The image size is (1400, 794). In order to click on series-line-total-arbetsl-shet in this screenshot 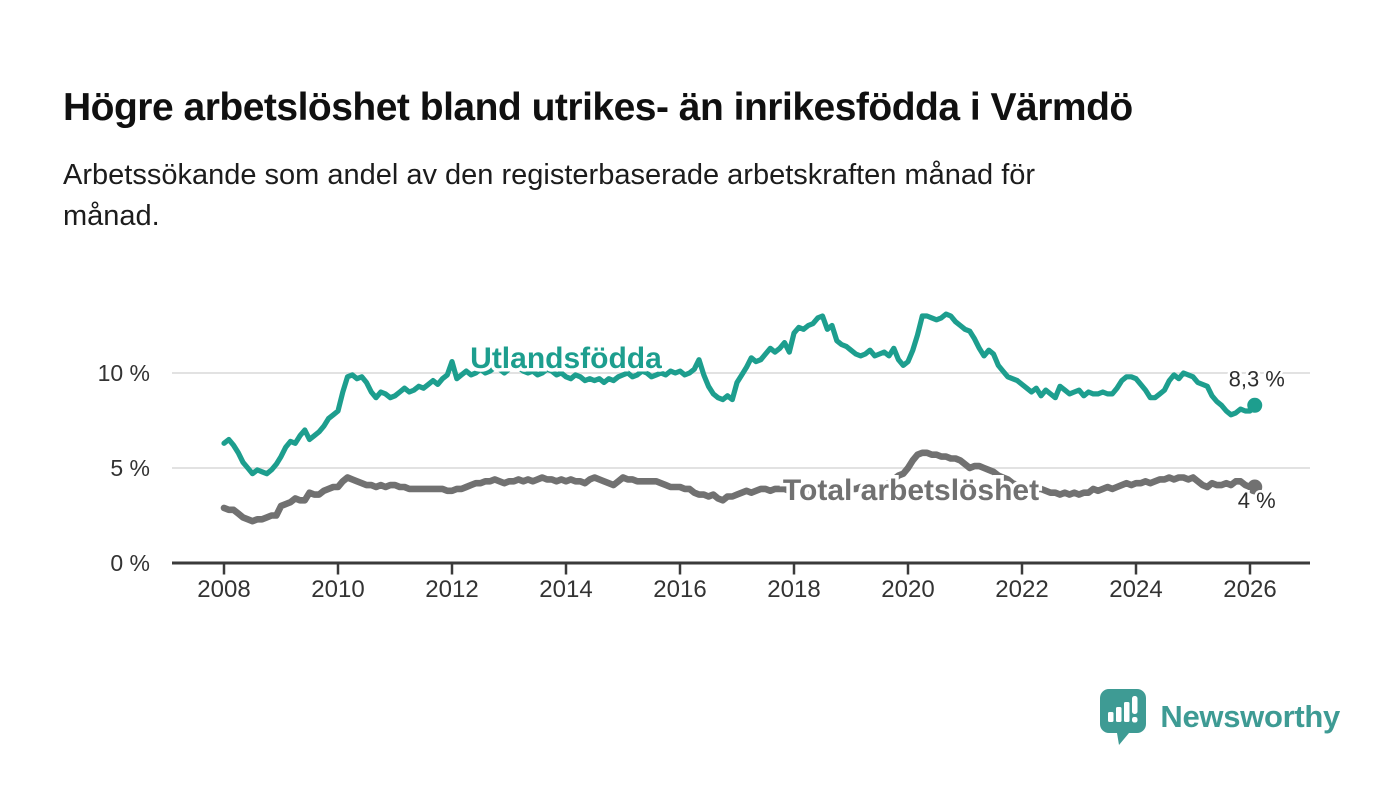, I will do `click(739, 487)`.